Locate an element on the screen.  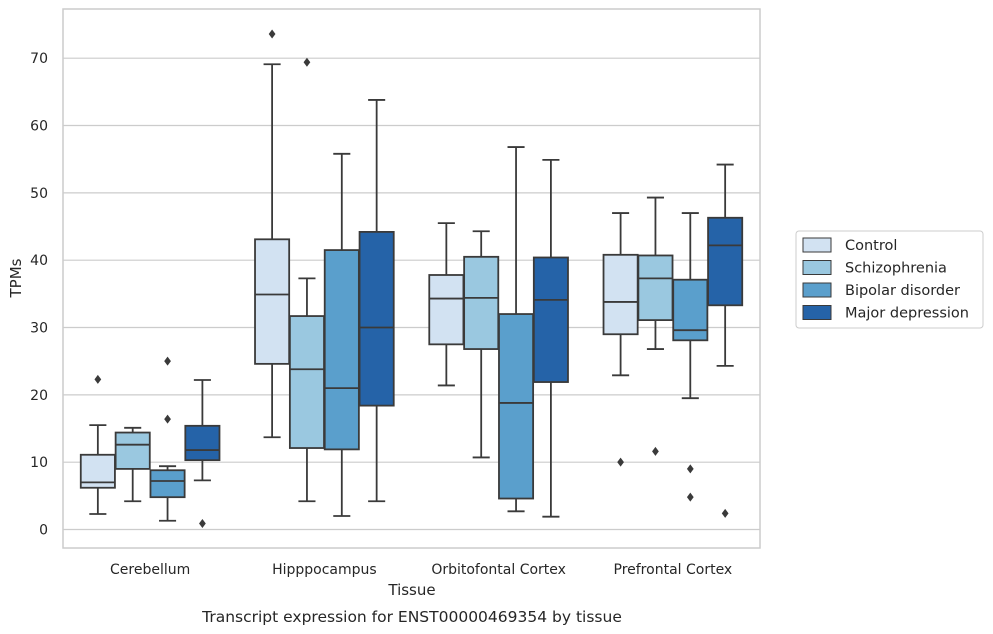
x-axis-label: Tissue is located at coordinates (411, 590).